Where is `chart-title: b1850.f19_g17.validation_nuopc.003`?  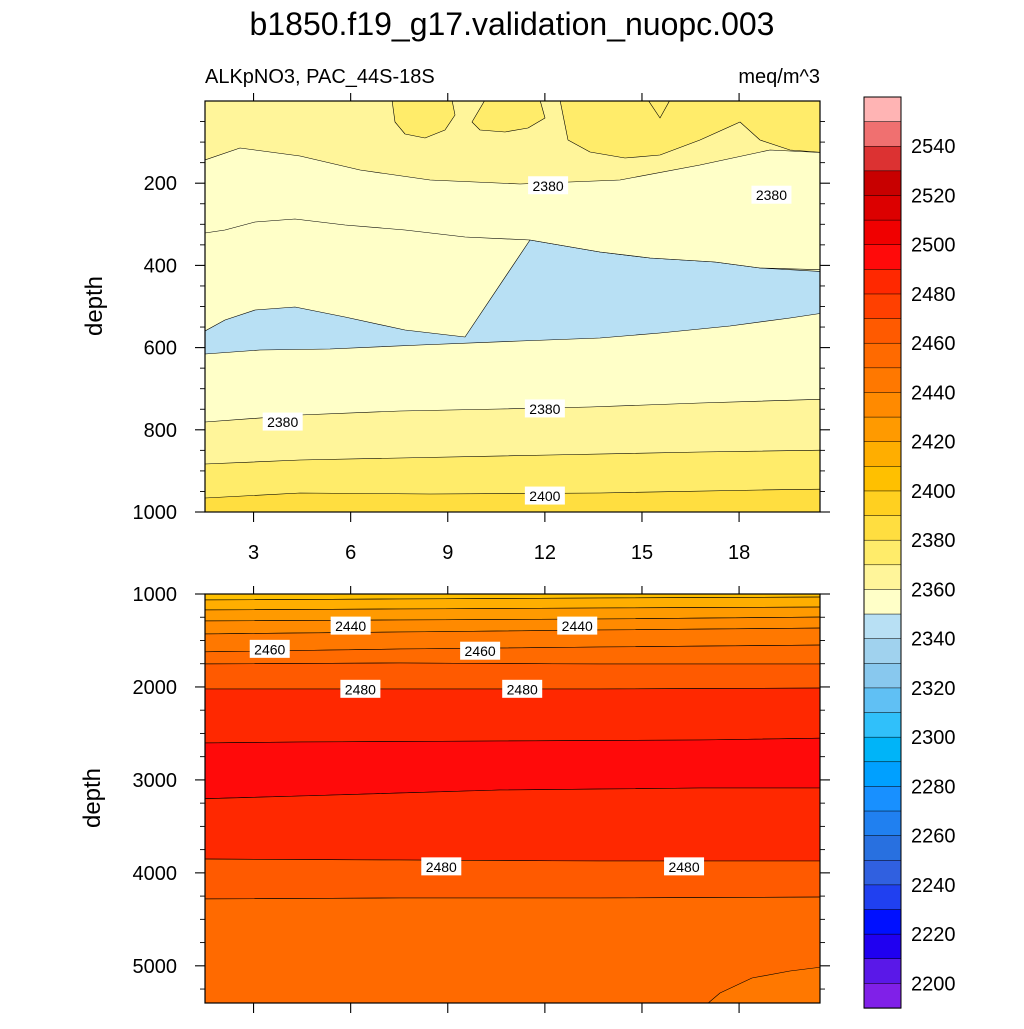 chart-title: b1850.f19_g17.validation_nuopc.003 is located at coordinates (512, 24).